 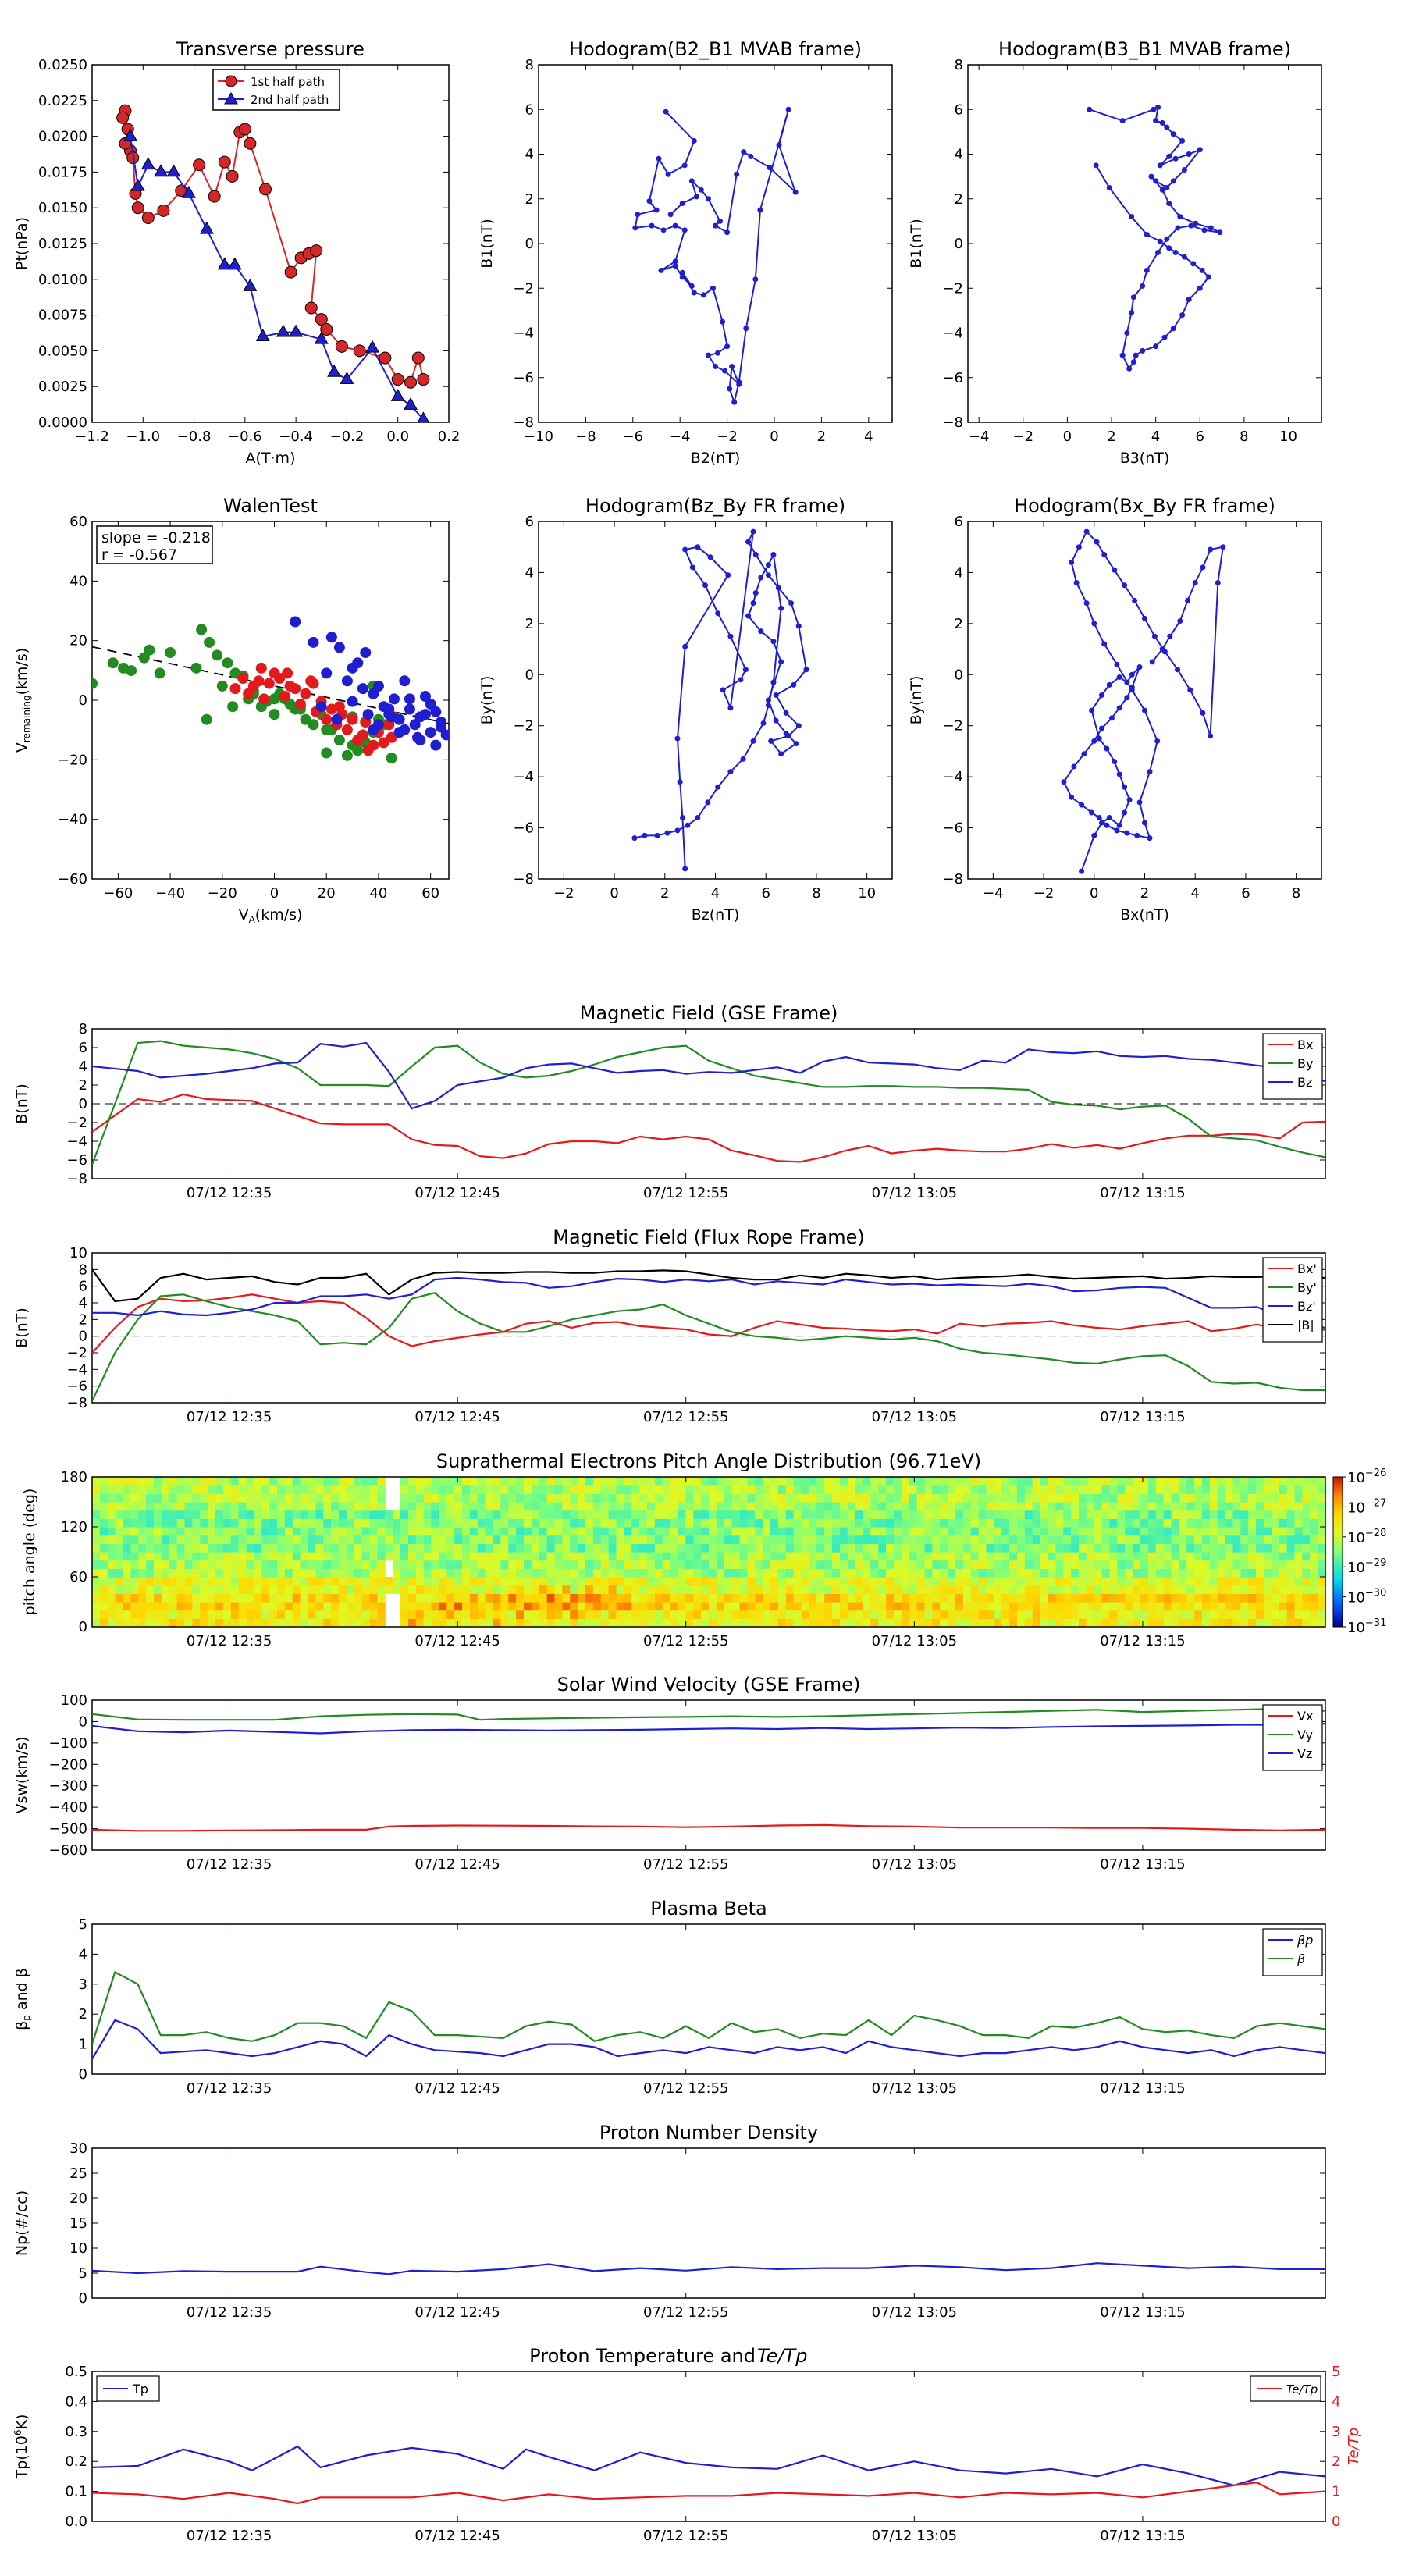 What do you see at coordinates (76, 1179) in the screenshot?
I see `y-tick-label: −8` at bounding box center [76, 1179].